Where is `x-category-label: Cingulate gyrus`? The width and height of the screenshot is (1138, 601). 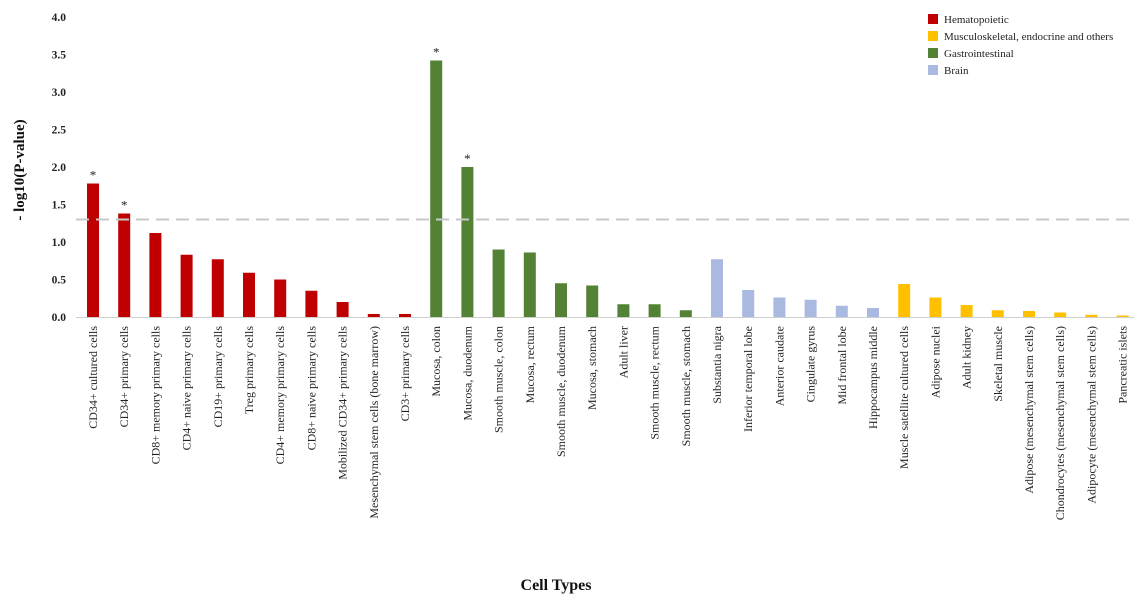 x-category-label: Cingulate gyrus is located at coordinates (811, 364).